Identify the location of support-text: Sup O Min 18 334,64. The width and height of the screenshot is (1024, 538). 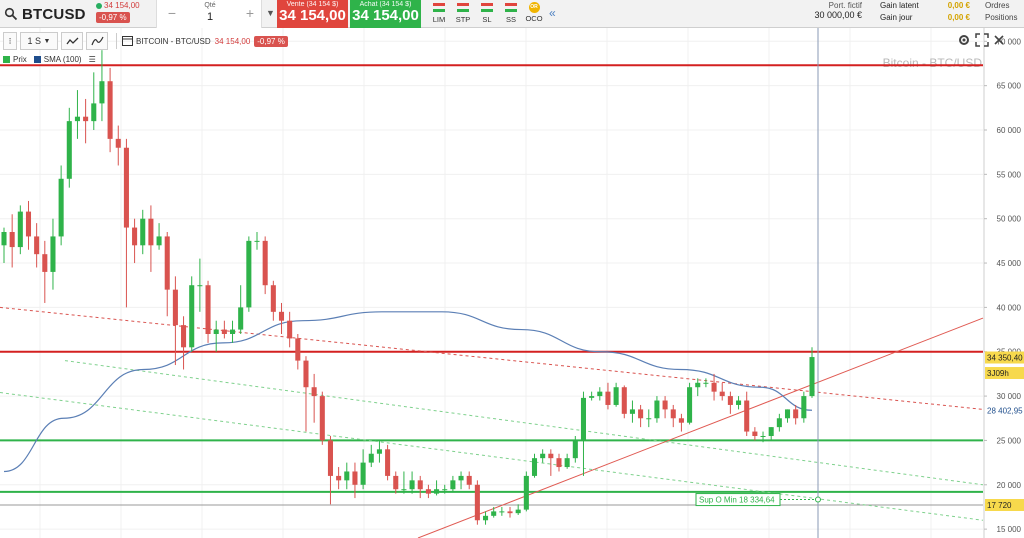
(737, 500).